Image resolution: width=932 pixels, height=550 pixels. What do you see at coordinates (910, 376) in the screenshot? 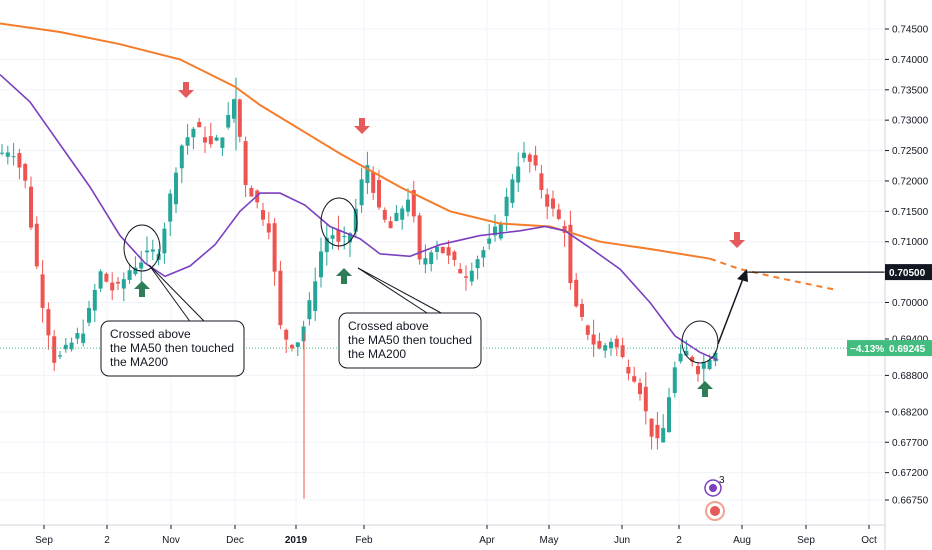
I see `price-tick-label: 0.68800` at bounding box center [910, 376].